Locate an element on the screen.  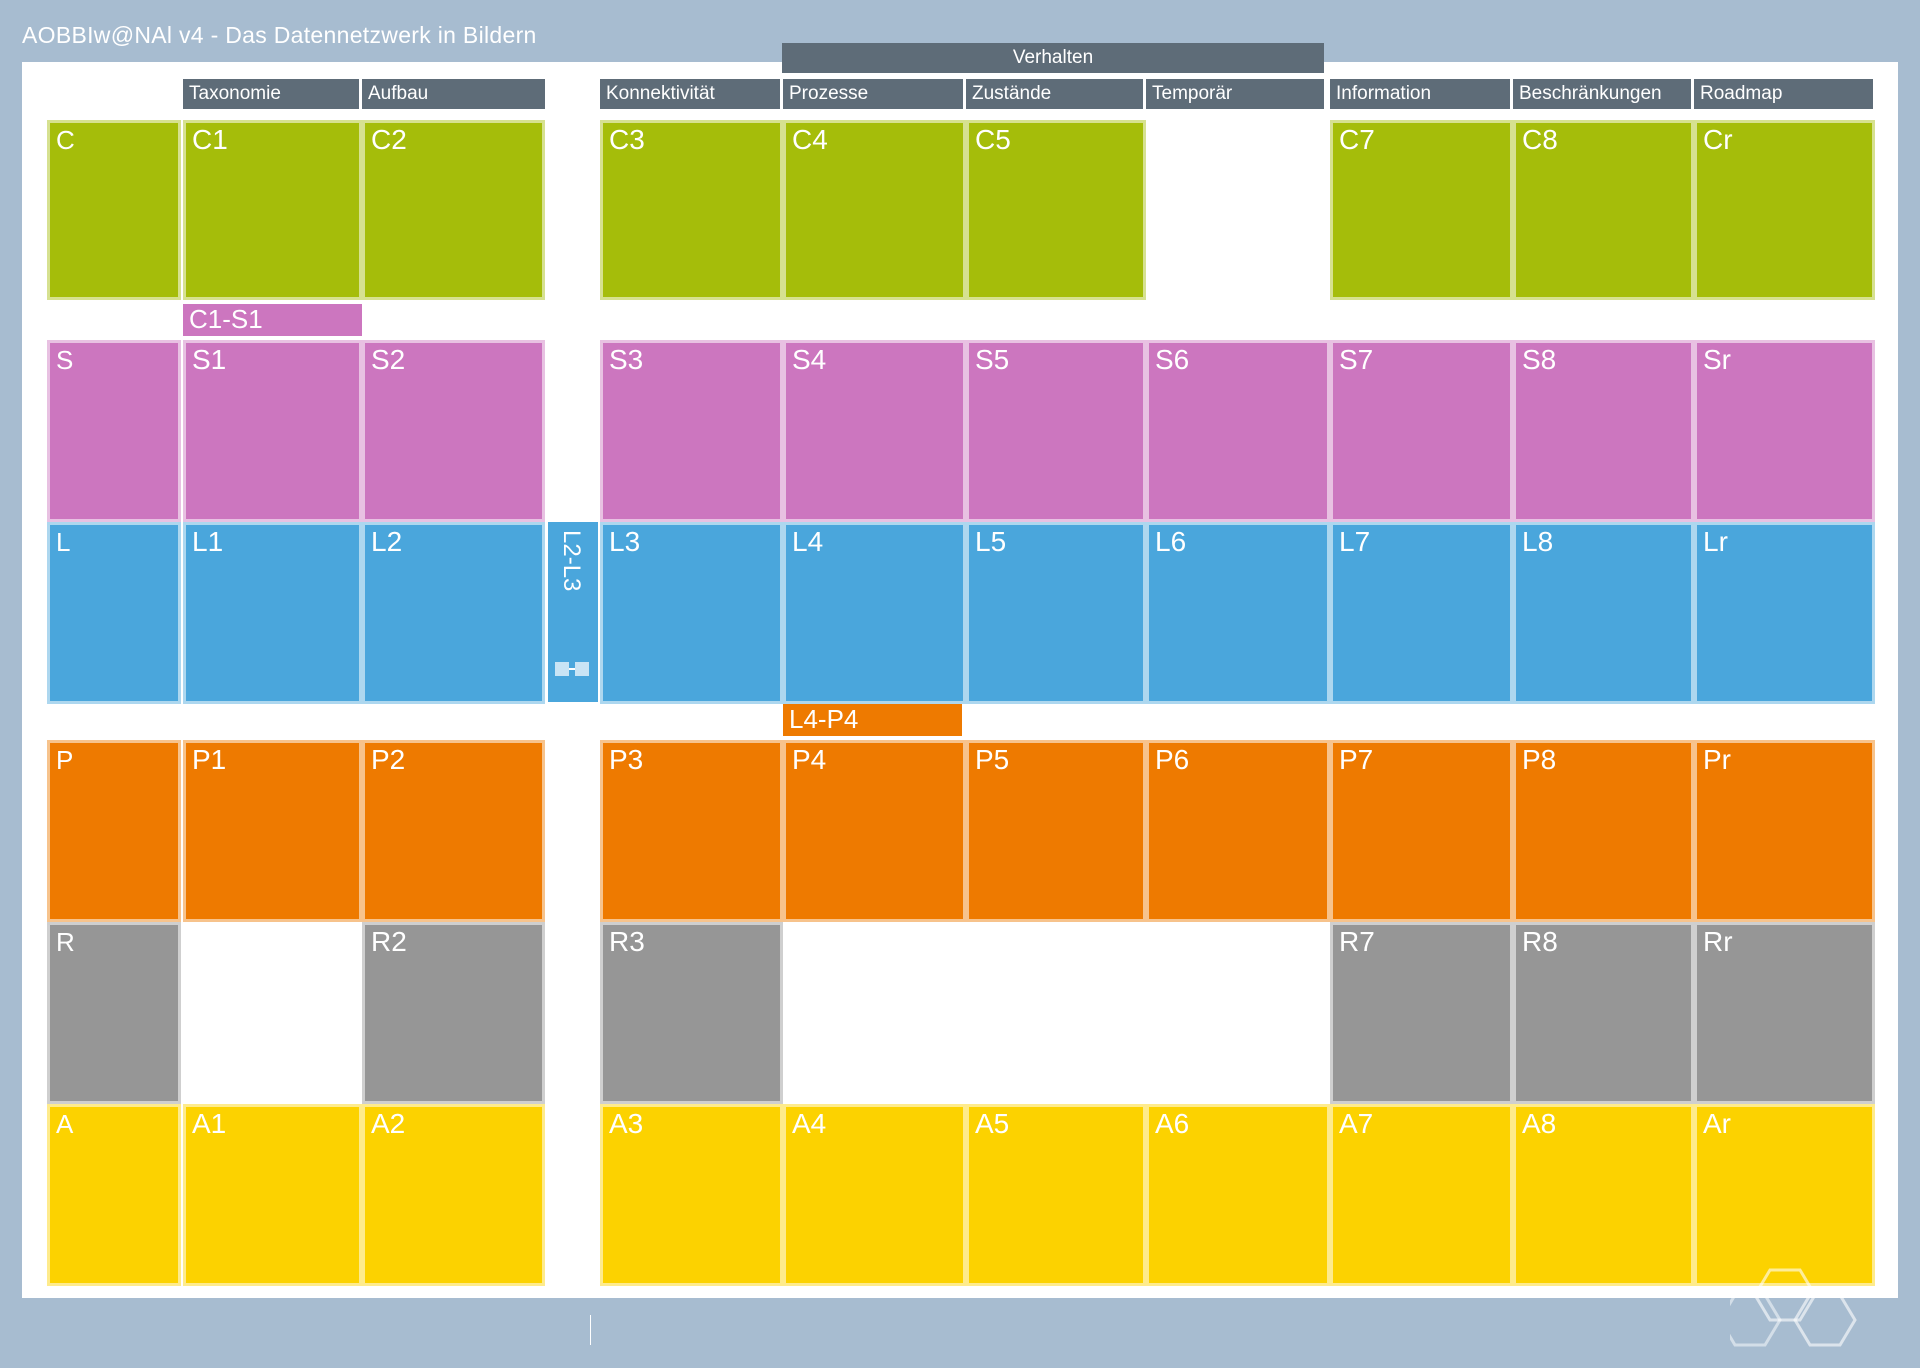
cell-code: P8 is located at coordinates (1539, 759).